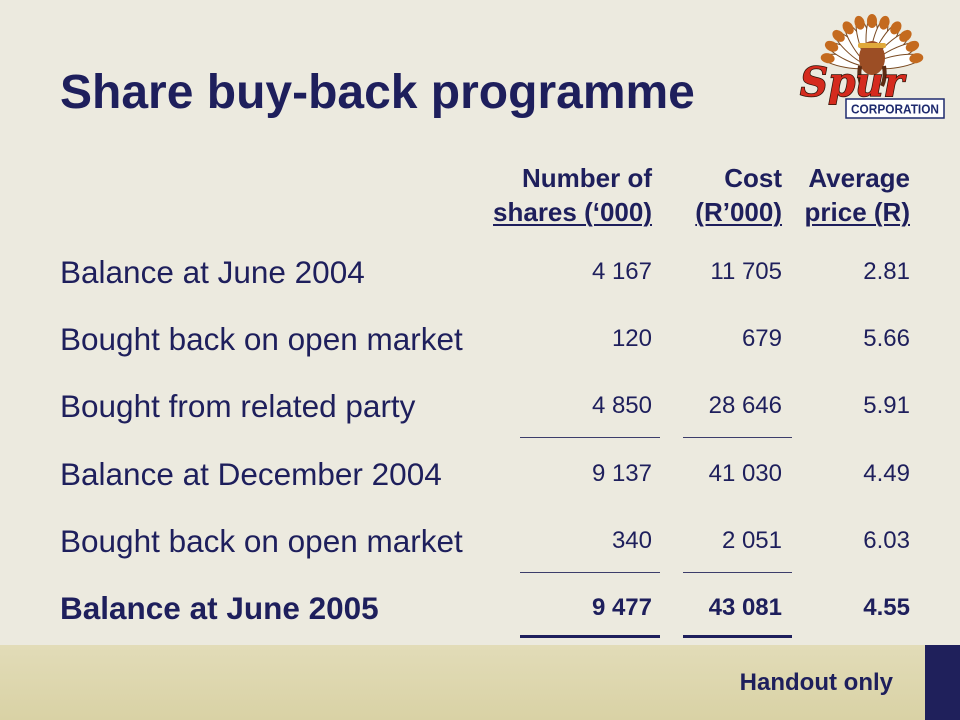 This screenshot has width=960, height=720. What do you see at coordinates (886, 607) in the screenshot?
I see `average-price-value: 4.55` at bounding box center [886, 607].